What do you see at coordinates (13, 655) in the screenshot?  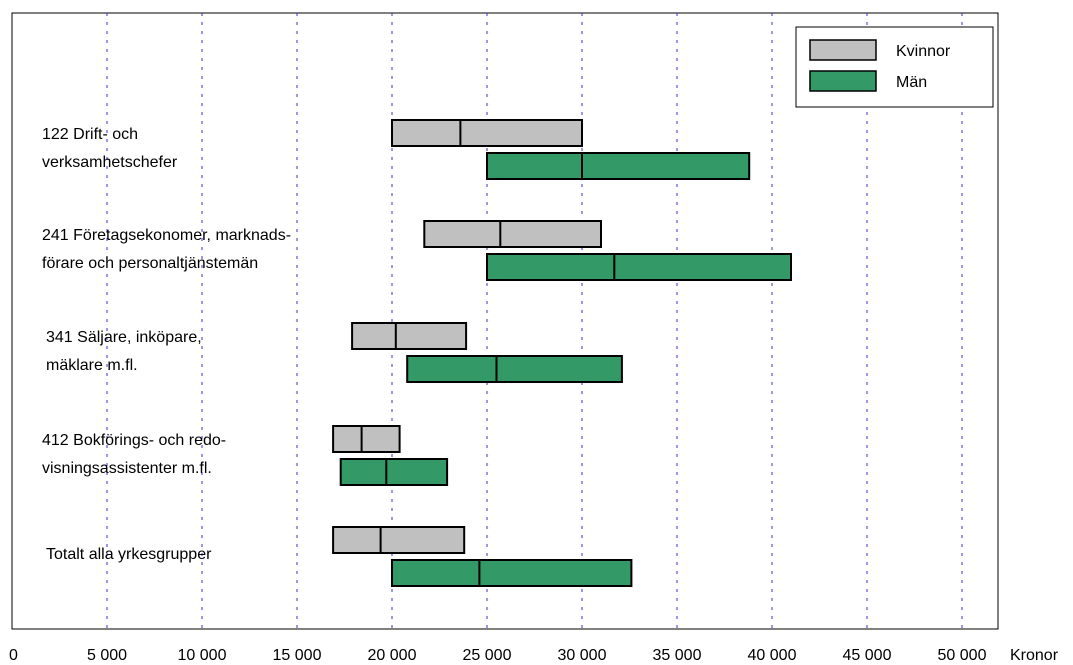 I see `x-tick-label: 0` at bounding box center [13, 655].